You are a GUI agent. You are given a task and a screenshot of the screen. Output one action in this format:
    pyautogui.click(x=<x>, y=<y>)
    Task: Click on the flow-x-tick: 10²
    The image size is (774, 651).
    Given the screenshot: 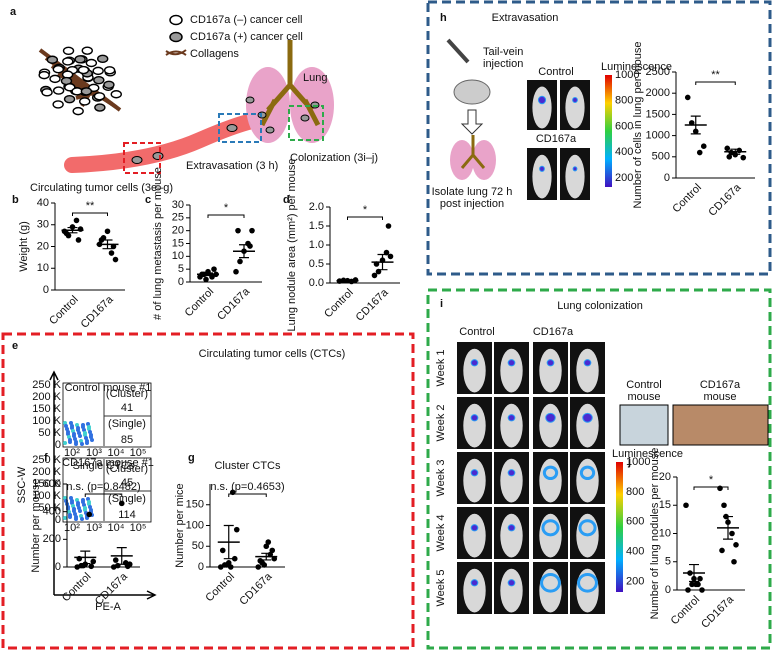 What is the action you would take?
    pyautogui.click(x=72, y=453)
    